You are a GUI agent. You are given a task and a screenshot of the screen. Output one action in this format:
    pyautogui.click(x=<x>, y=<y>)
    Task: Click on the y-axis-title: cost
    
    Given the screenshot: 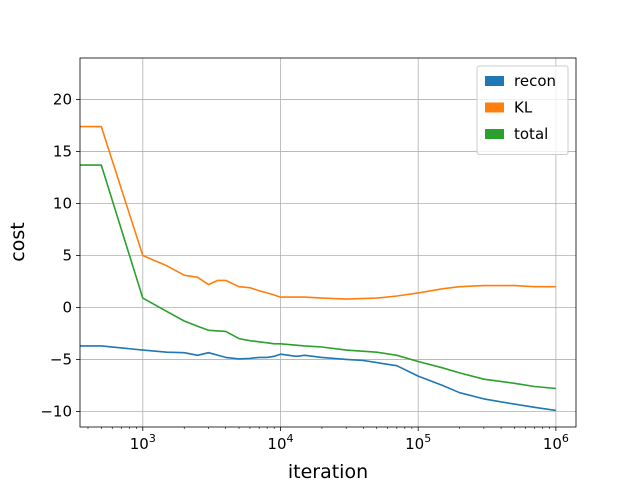 What is the action you would take?
    pyautogui.click(x=18, y=241)
    